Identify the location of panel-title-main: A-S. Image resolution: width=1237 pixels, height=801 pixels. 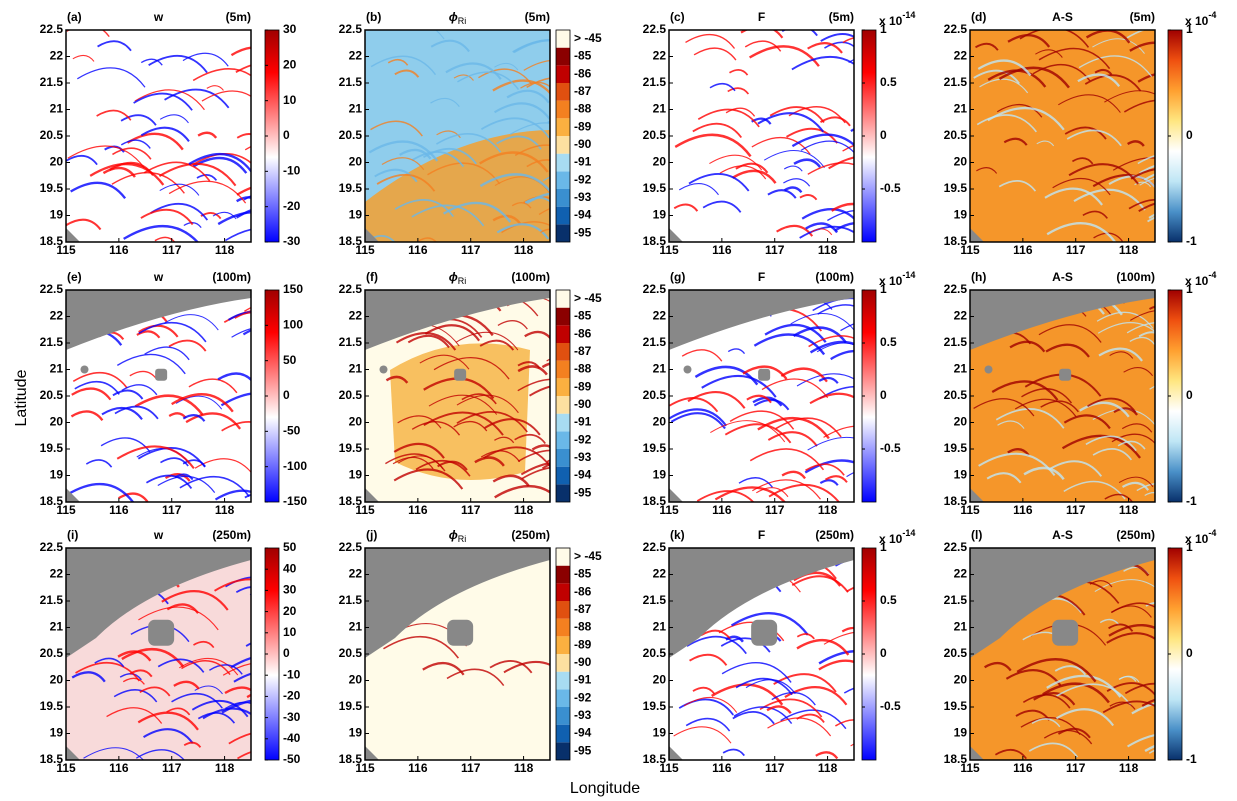
(1062, 535).